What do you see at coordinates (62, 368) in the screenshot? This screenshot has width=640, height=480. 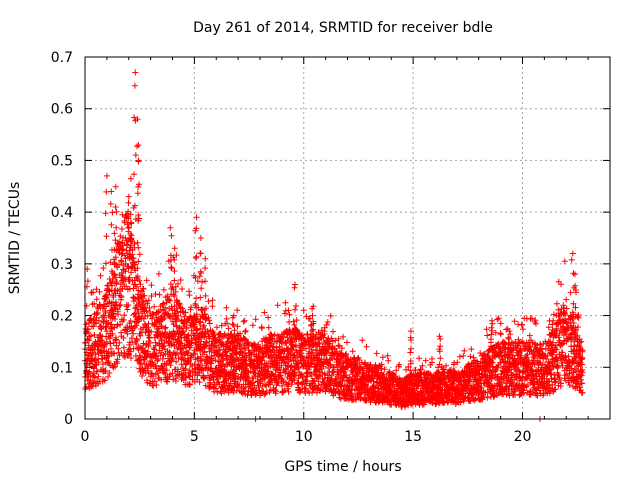 I see `y-tick-label: 0.1` at bounding box center [62, 368].